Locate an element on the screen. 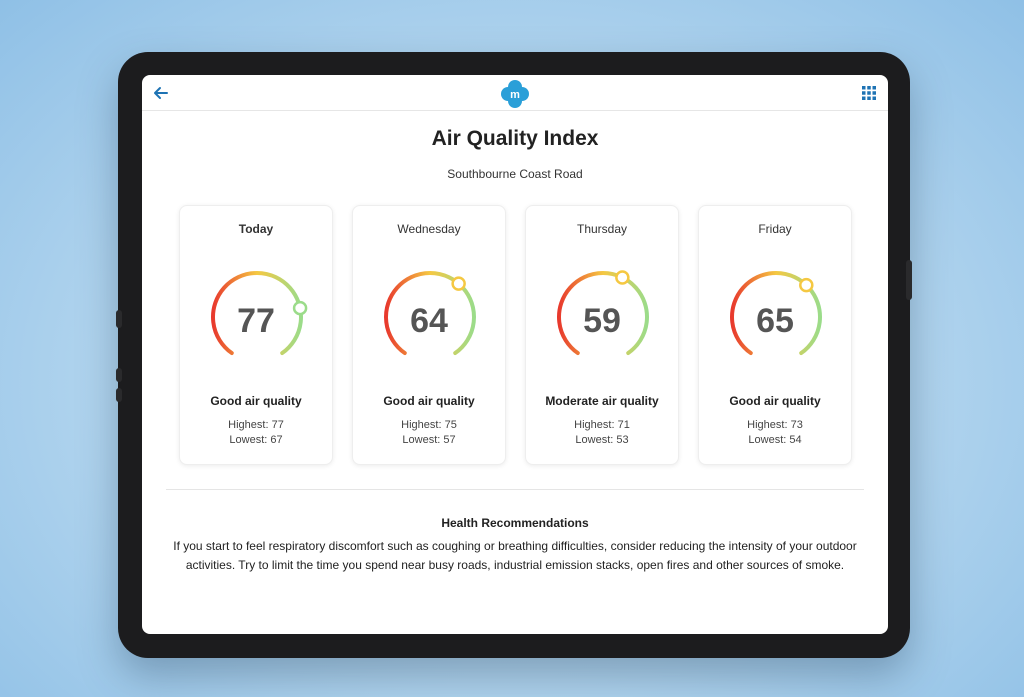 The image size is (1024, 697). apps-grid-icon is located at coordinates (869, 93).